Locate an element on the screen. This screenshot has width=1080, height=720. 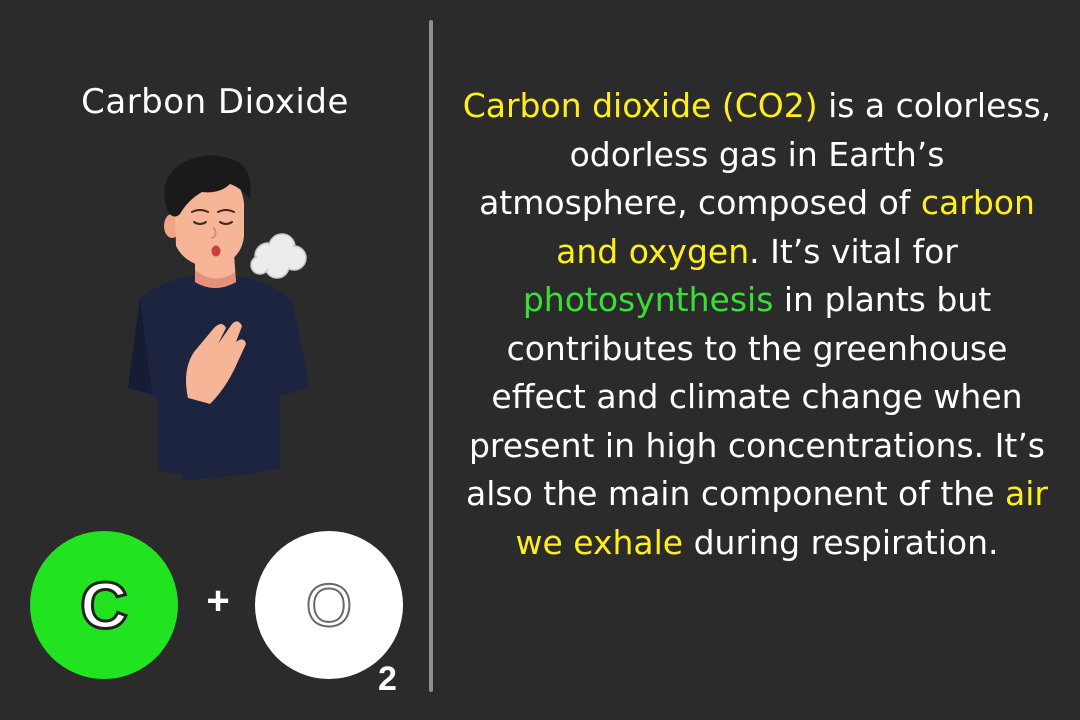
hand-icon is located at coordinates (214, 400).